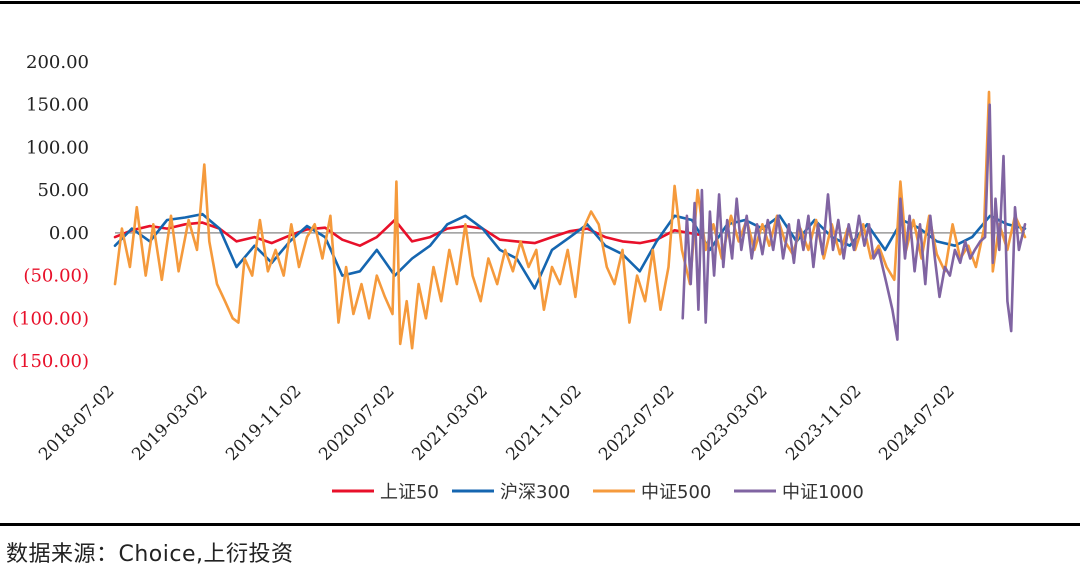 The image size is (1080, 574). I want to click on x-tick-label: 2019-11-02, so click(263, 422).